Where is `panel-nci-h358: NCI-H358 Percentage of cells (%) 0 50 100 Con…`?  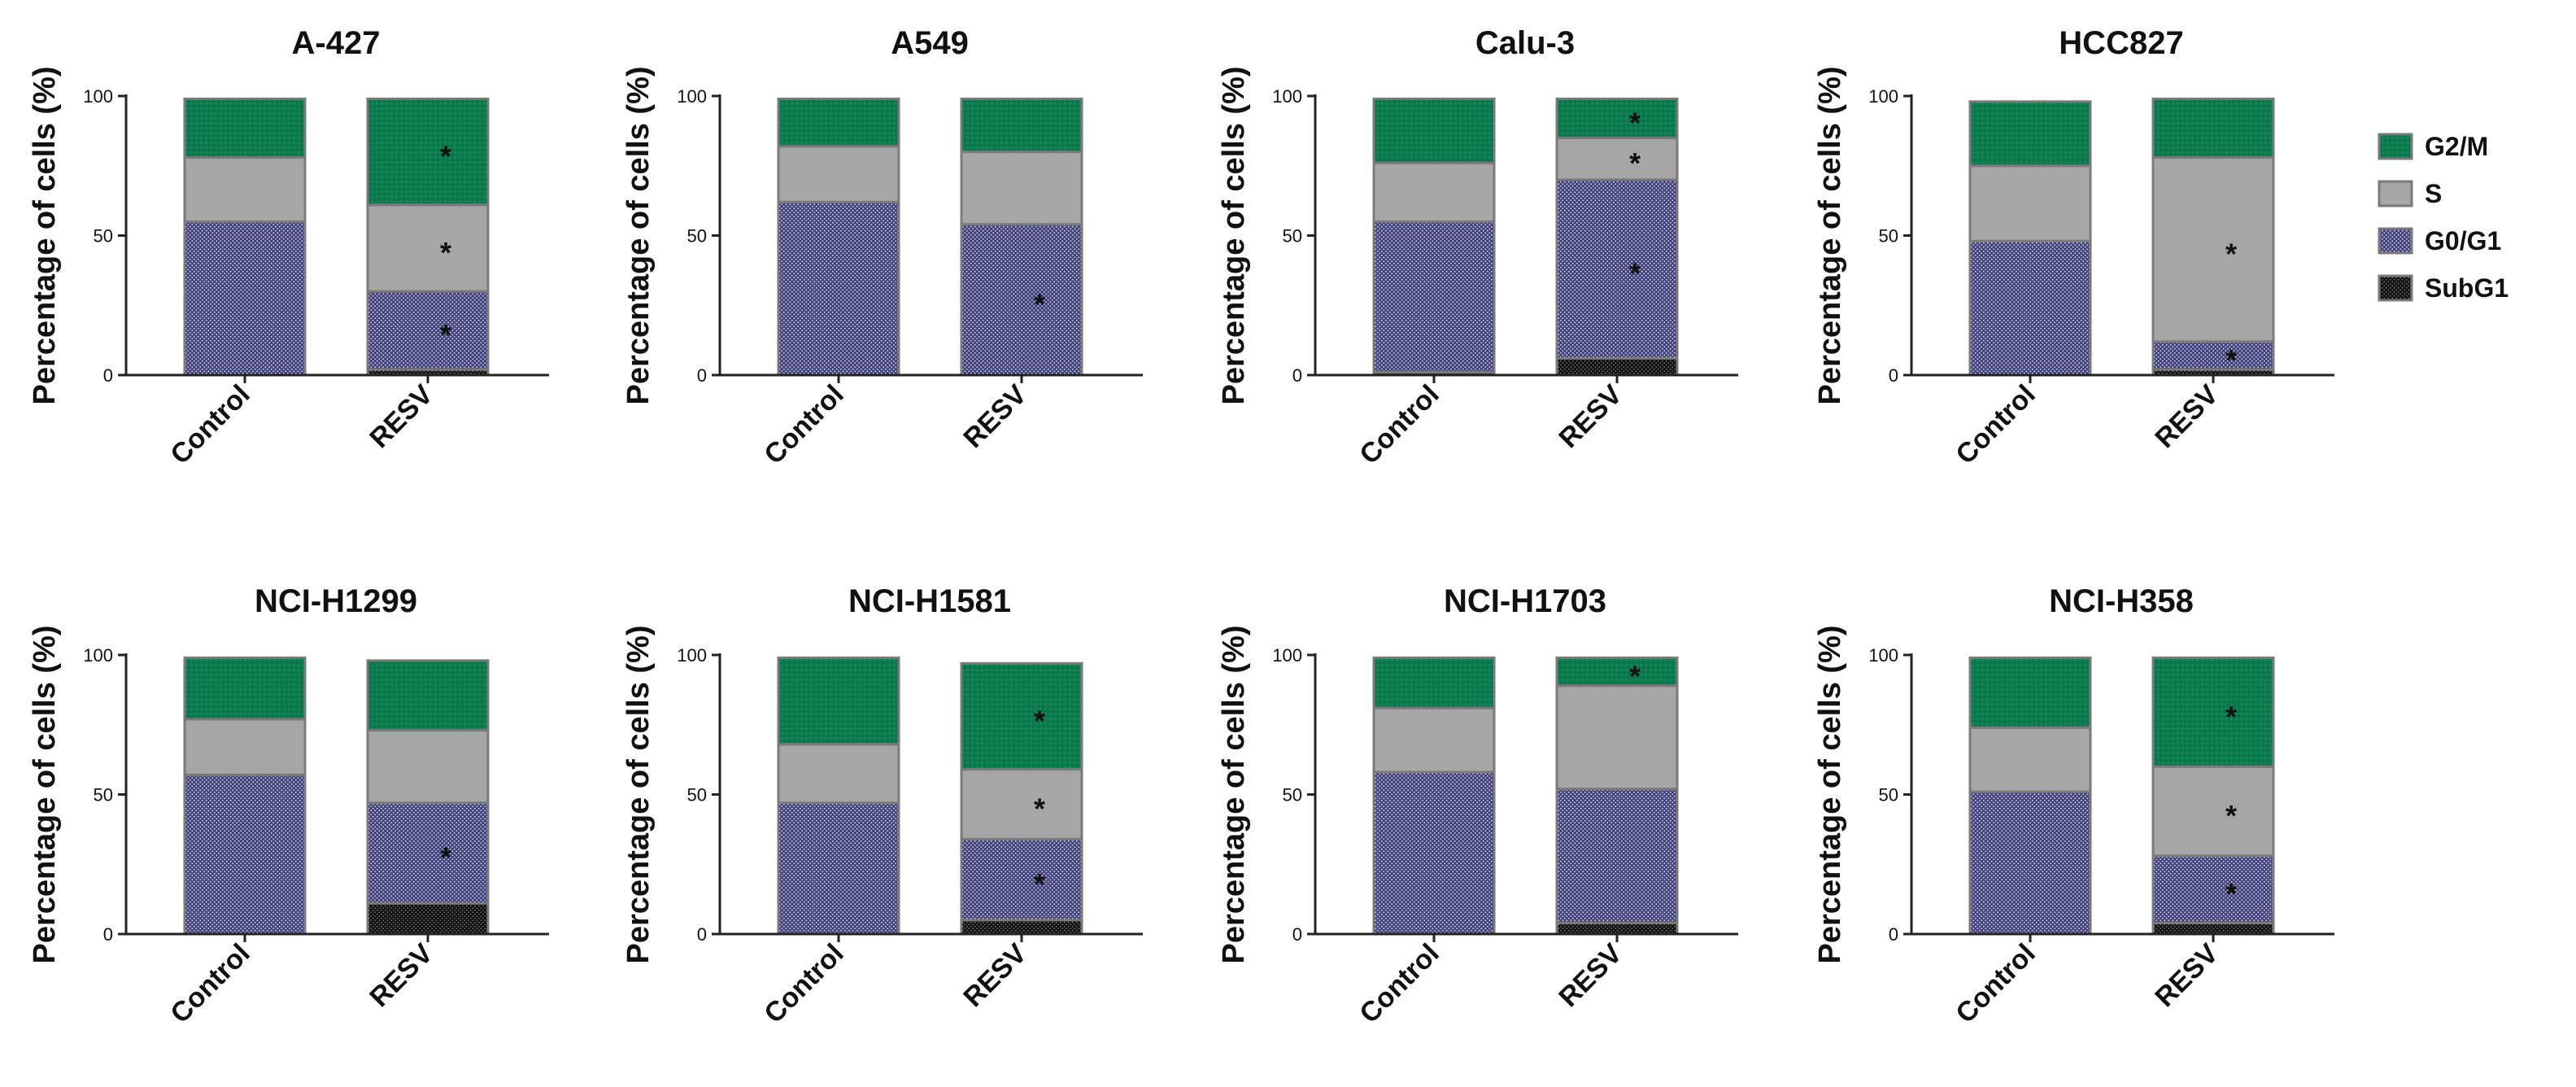 panel-nci-h358: NCI-H358 Percentage of cells (%) 0 50 100 Con… is located at coordinates (2073, 806).